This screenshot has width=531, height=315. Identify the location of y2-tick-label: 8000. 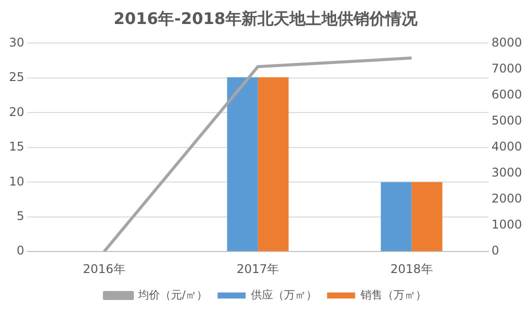
(506, 42).